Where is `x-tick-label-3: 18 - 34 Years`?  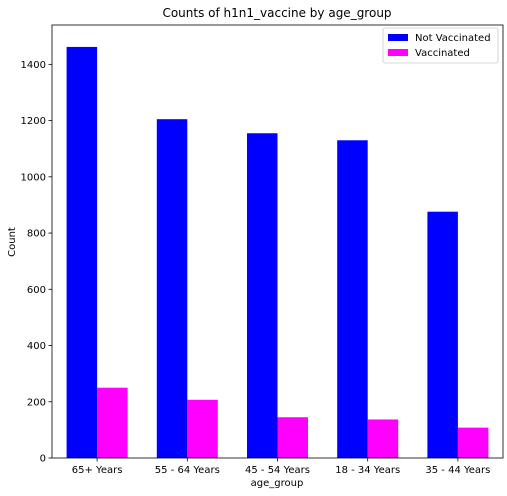 x-tick-label-3: 18 - 34 Years is located at coordinates (367, 470).